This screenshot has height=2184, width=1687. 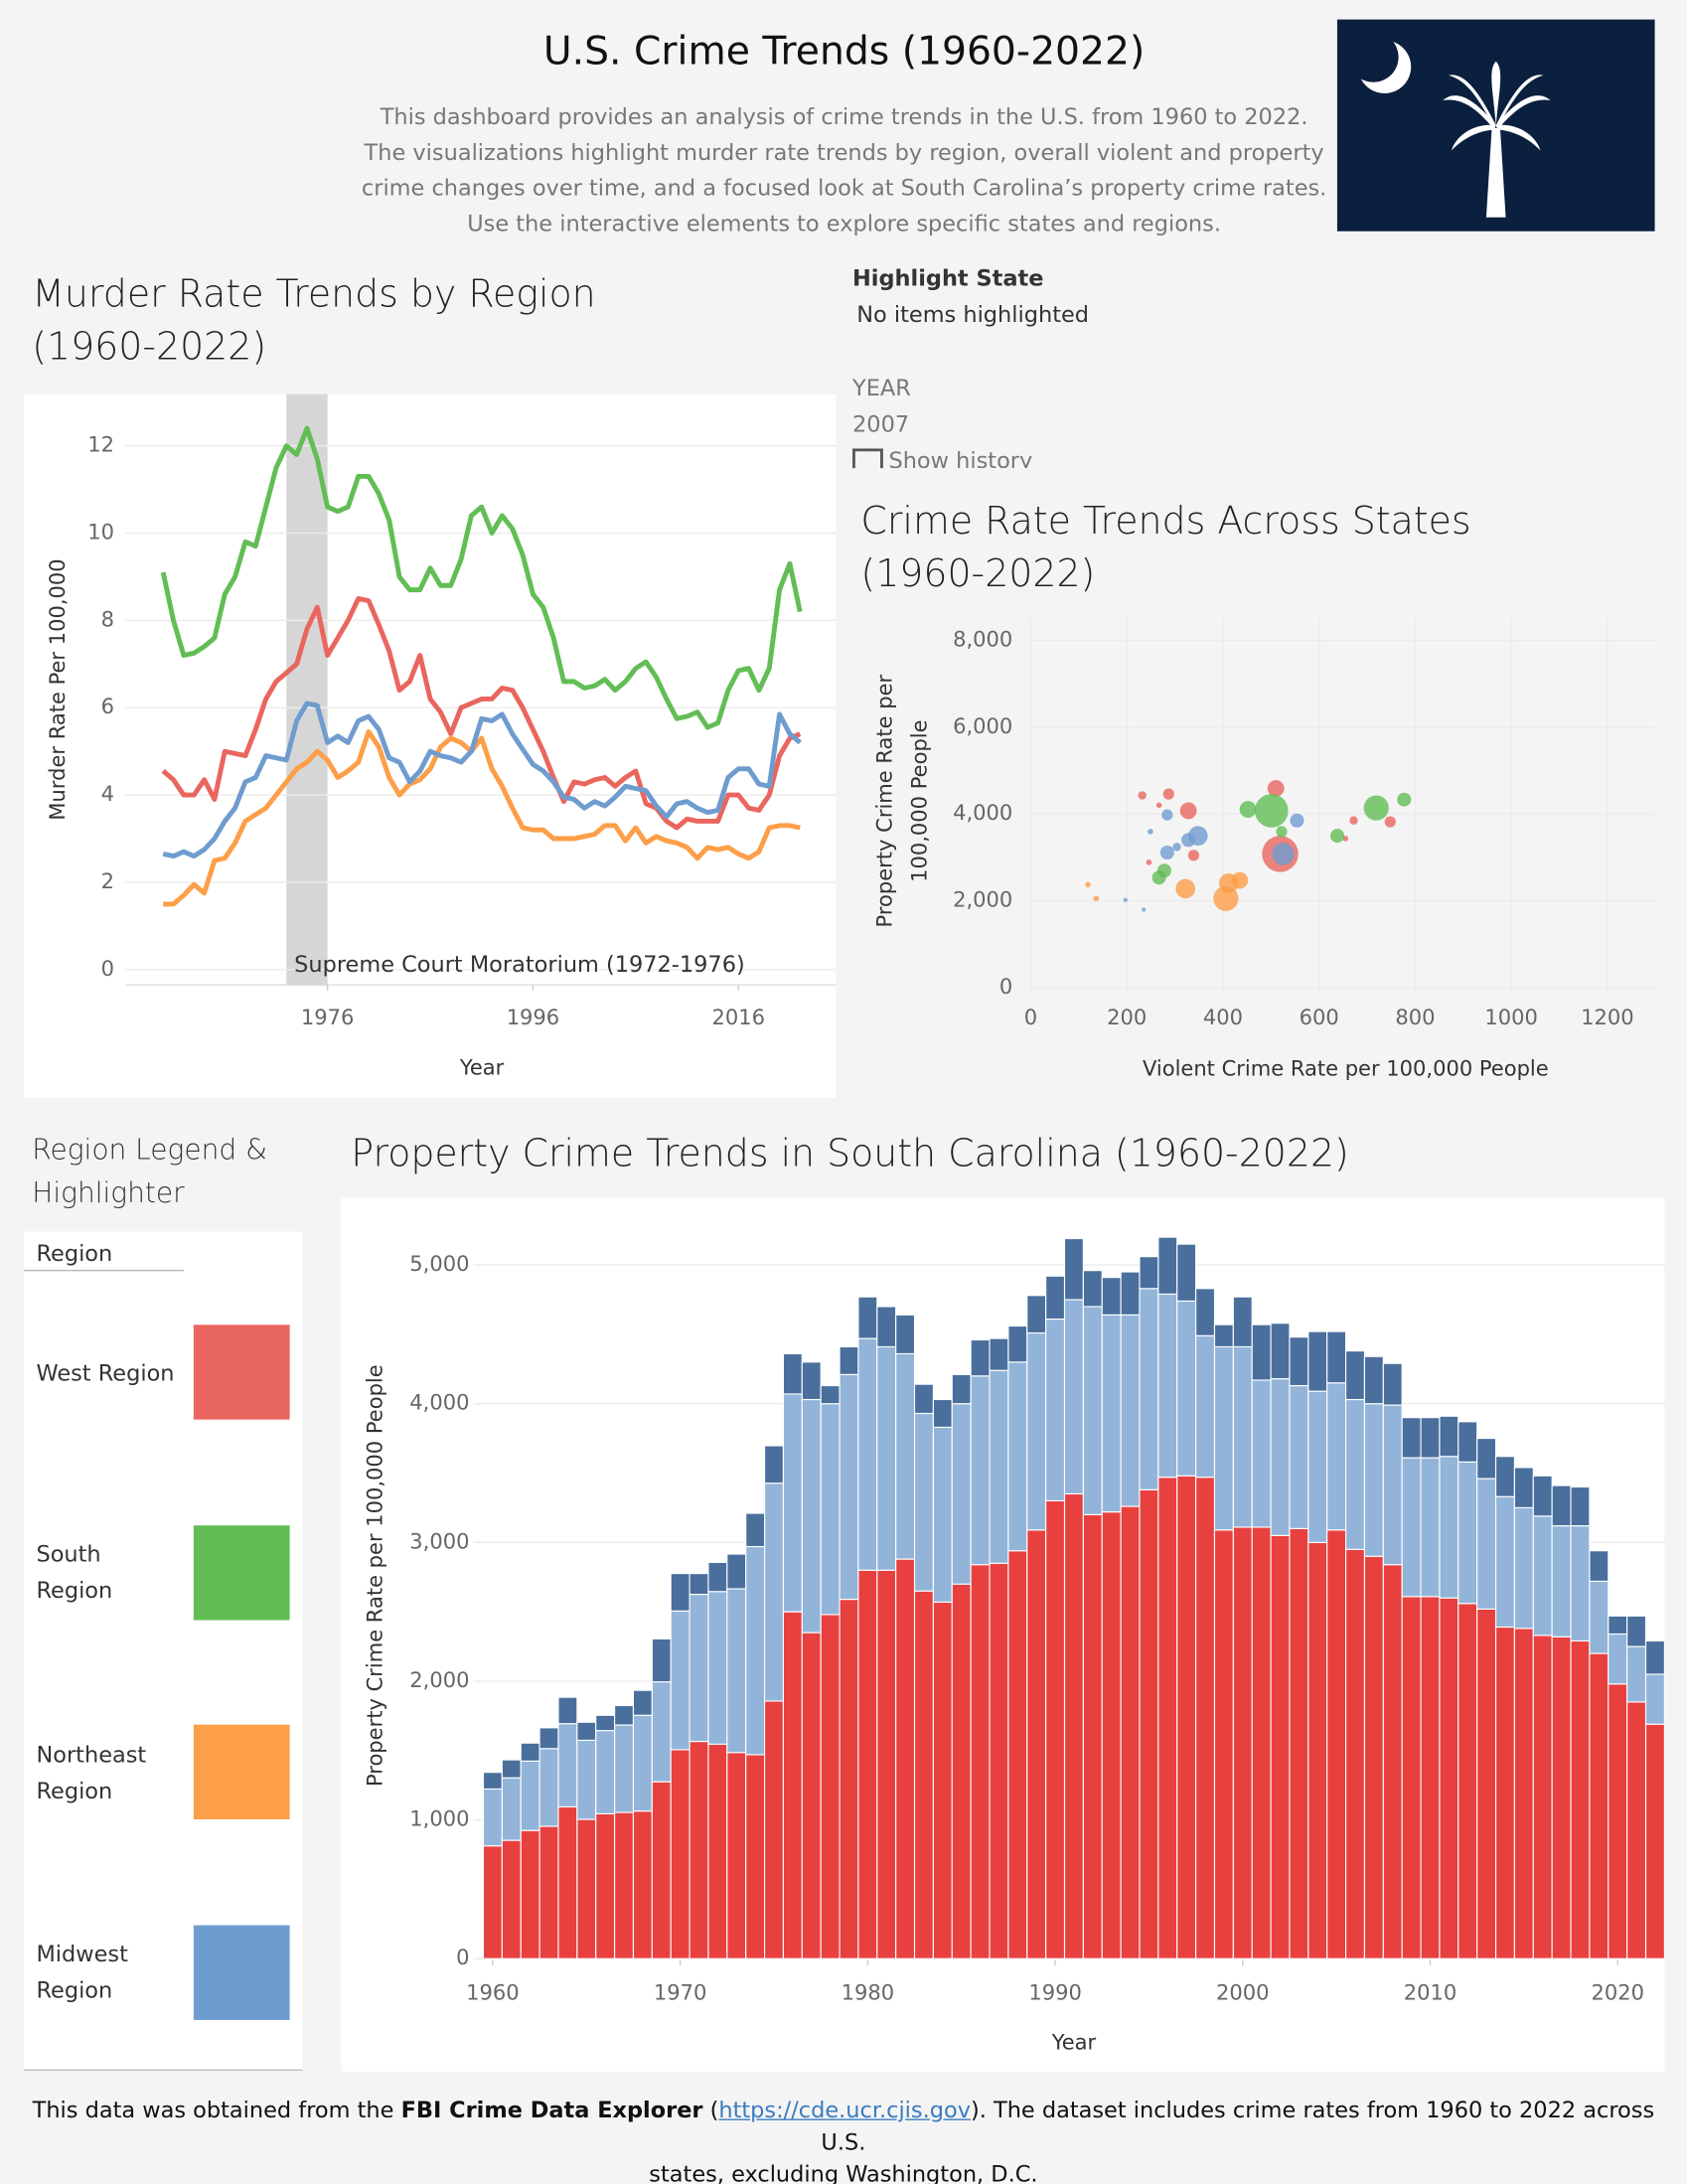 What do you see at coordinates (82, 1972) in the screenshot?
I see `legend-label: Midwest Region` at bounding box center [82, 1972].